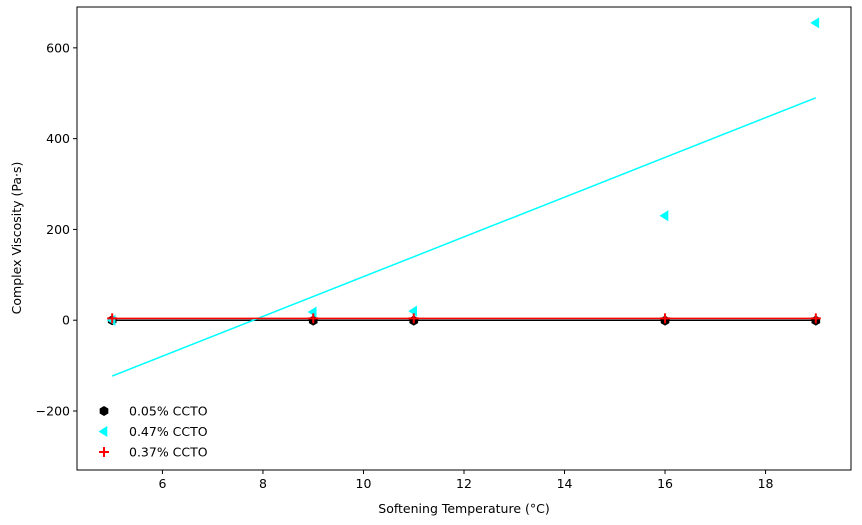 The image size is (862, 525). I want to click on y-tick-label: 600, so click(58, 47).